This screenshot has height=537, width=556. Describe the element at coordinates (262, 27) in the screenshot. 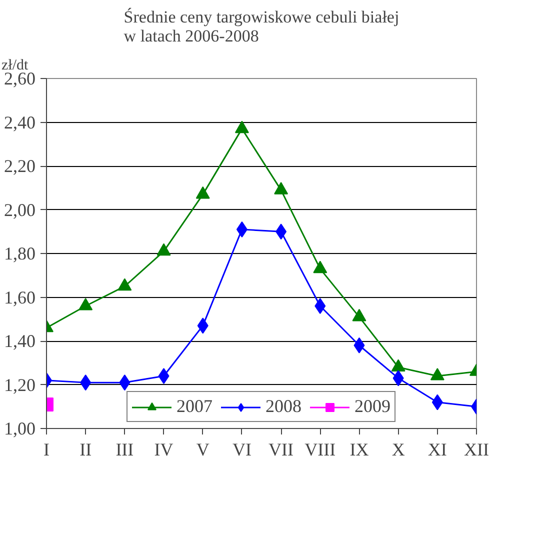

I see `chart-title: Średnie ceny targowiskowe cebuli białej w latach 2006-2008` at that location.